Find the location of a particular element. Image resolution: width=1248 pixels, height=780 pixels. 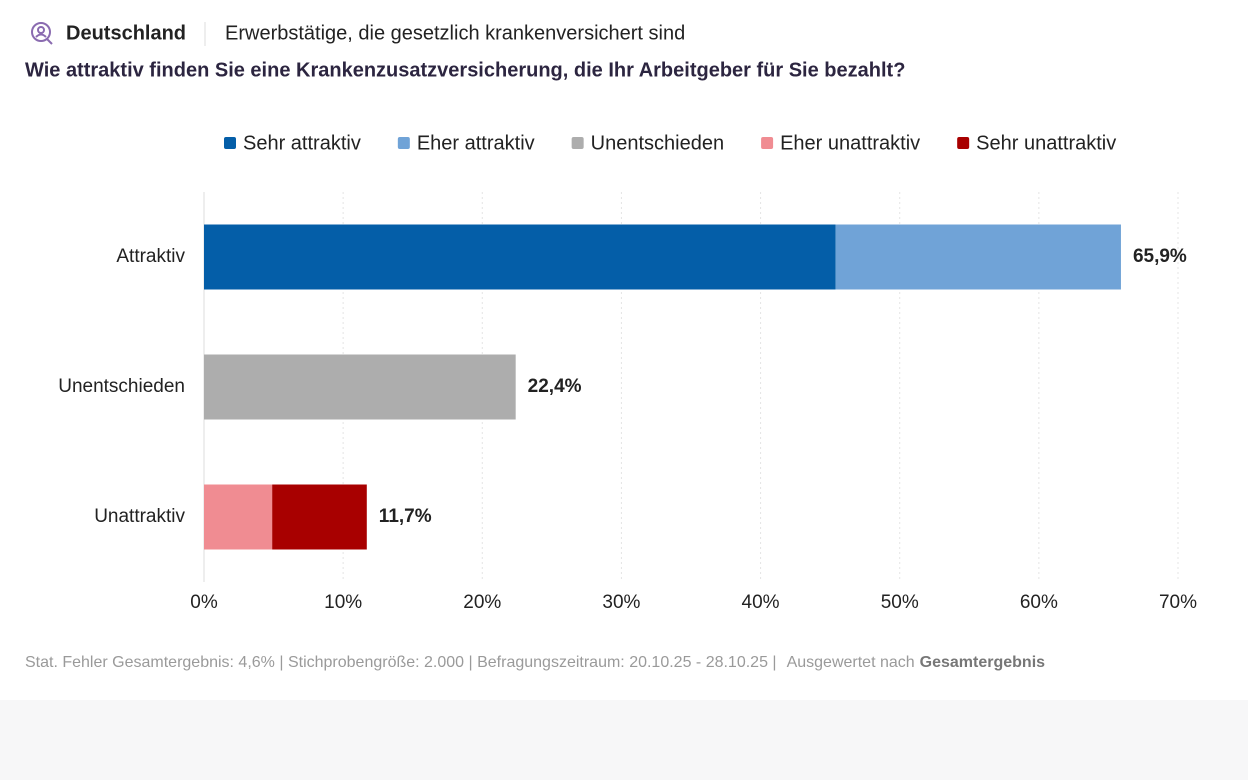

x-tick-label: 30% is located at coordinates (621, 602).